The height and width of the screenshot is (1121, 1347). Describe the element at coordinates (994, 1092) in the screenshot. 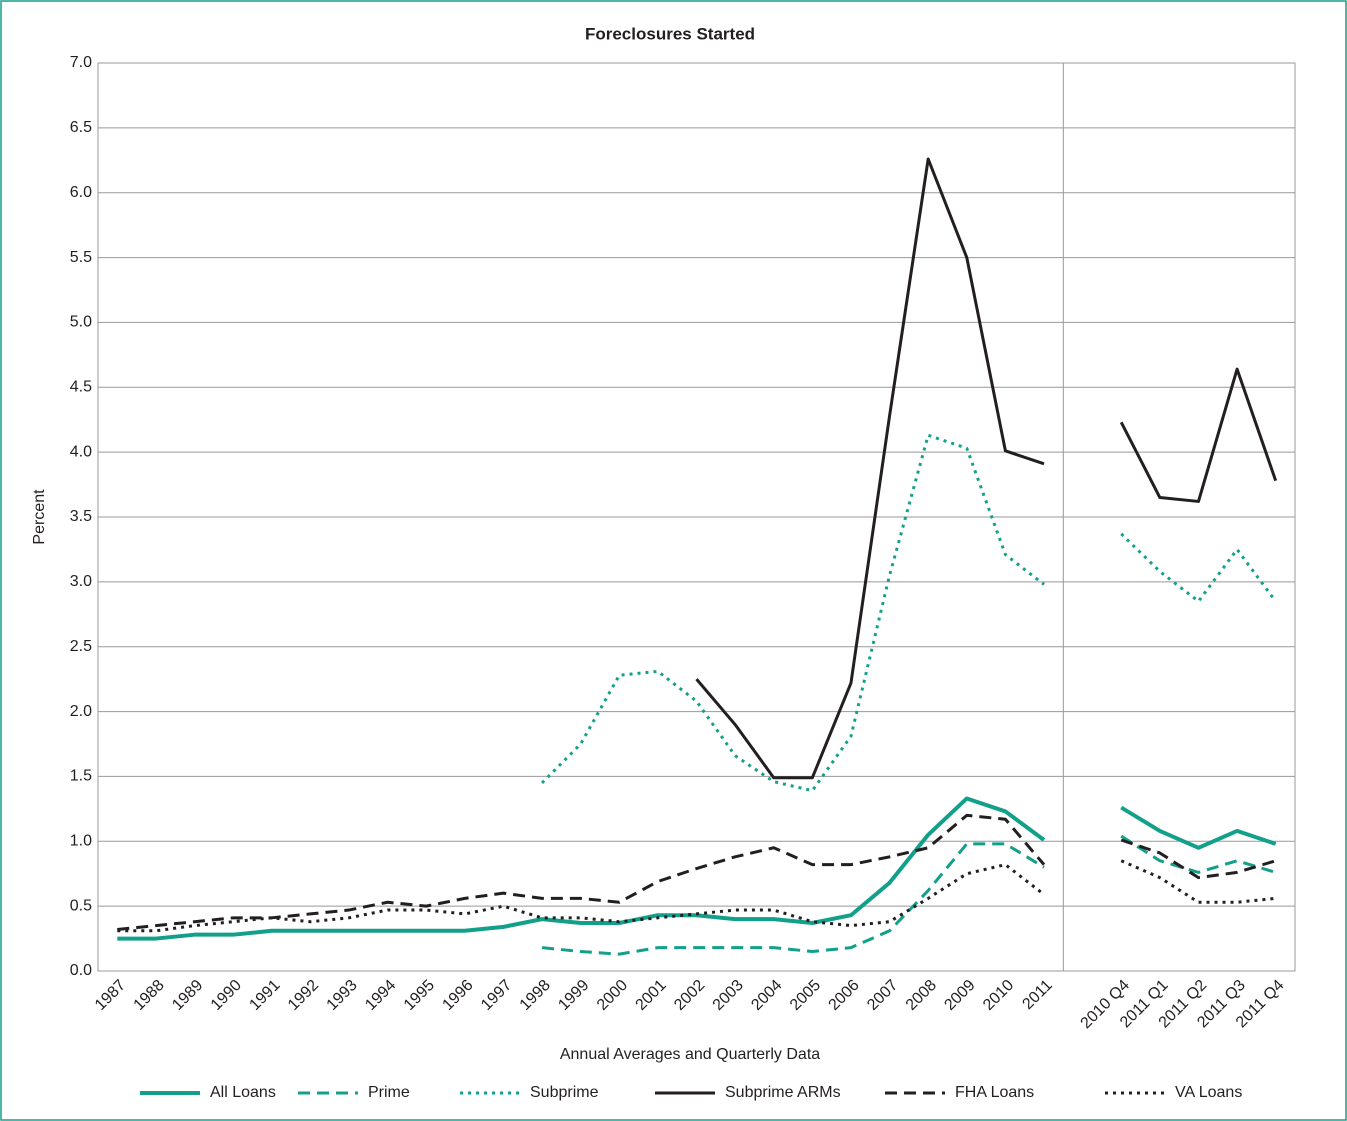

I see `legend-label: FHA Loans` at that location.